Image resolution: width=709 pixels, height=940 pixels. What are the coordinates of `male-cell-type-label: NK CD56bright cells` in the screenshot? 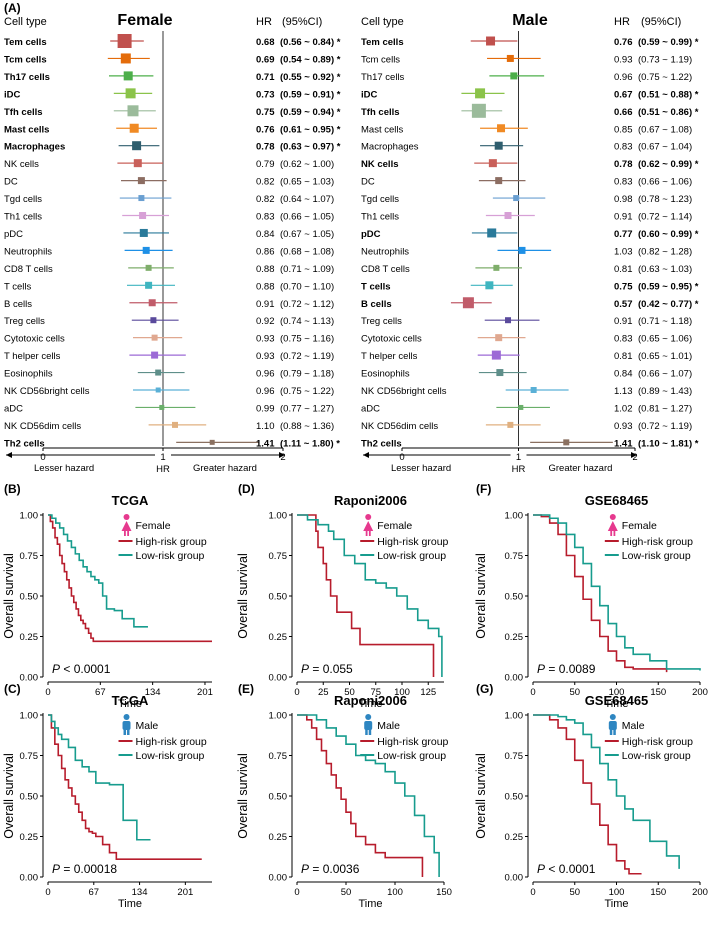 It's located at (404, 391).